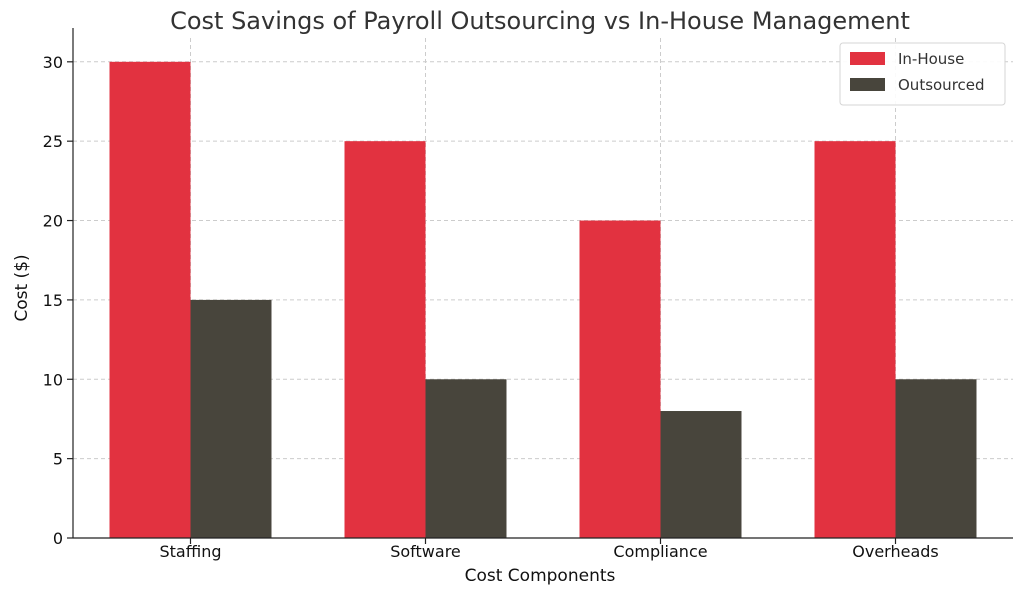 The width and height of the screenshot is (1024, 595). I want to click on x-tick-label: Software, so click(425, 551).